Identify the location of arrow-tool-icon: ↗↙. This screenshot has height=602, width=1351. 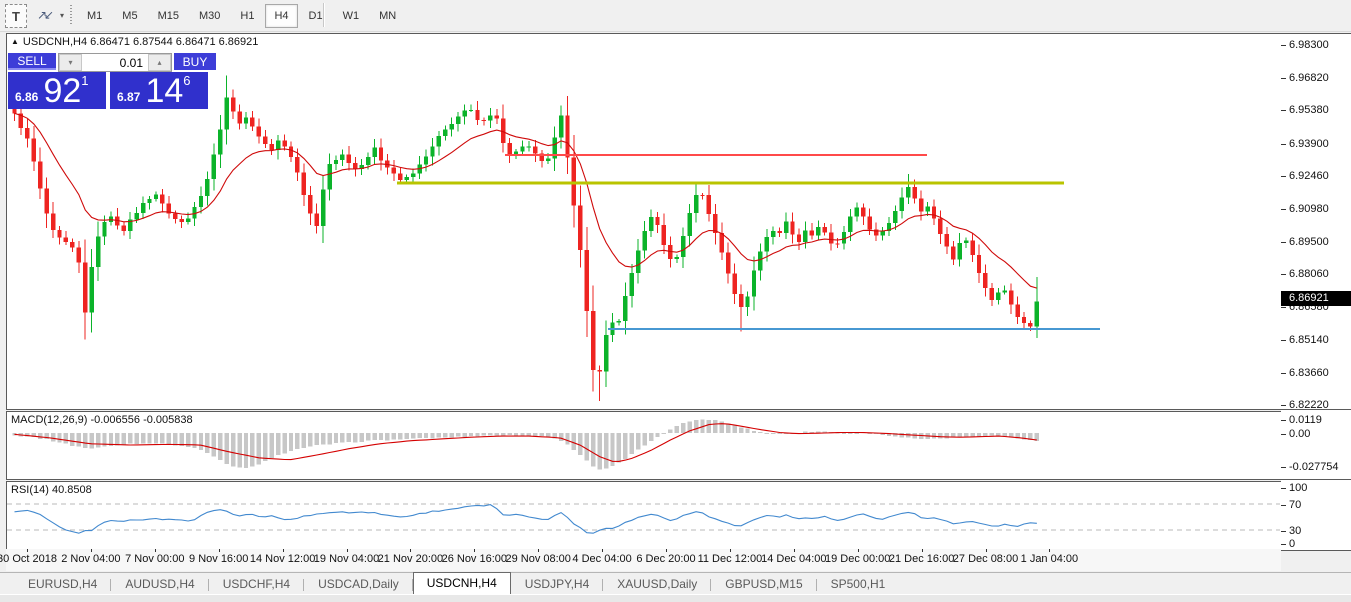
(45, 15).